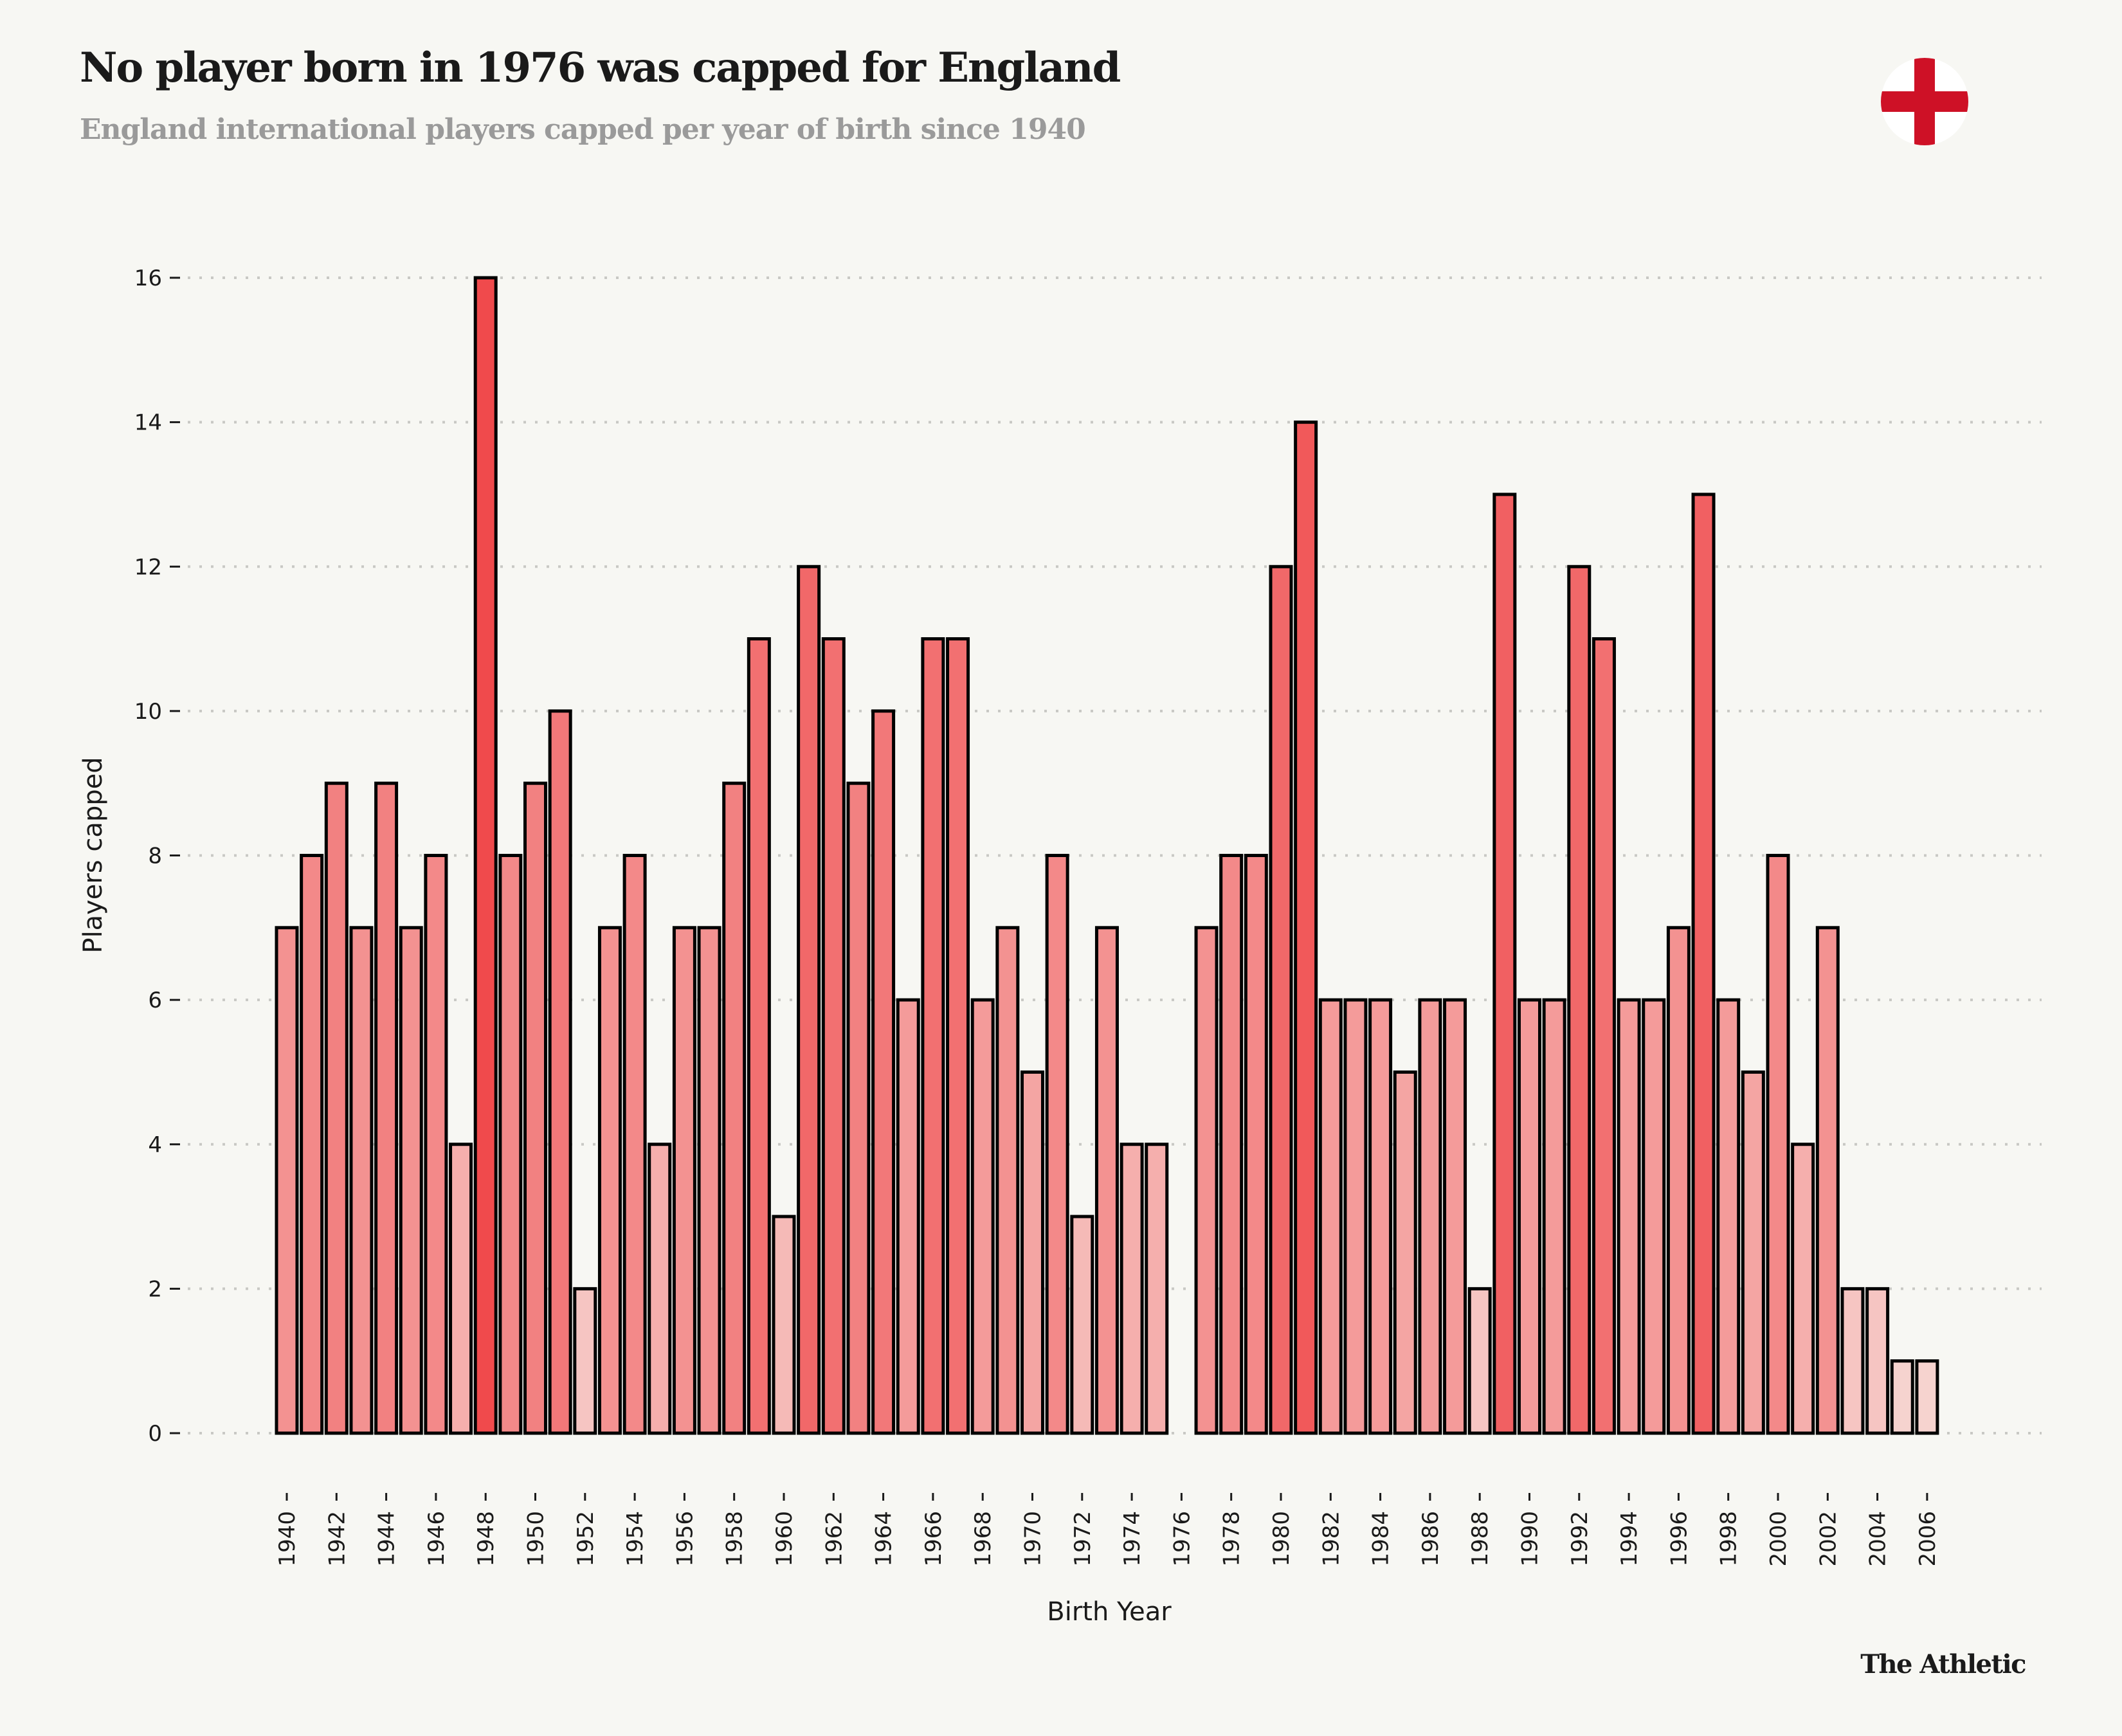  What do you see at coordinates (1679, 1539) in the screenshot?
I see `x-tick-label: 1996` at bounding box center [1679, 1539].